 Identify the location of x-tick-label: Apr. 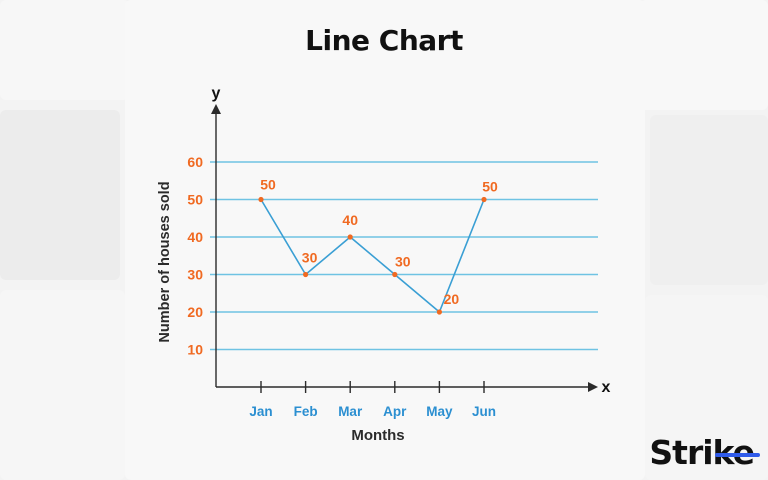
(395, 411).